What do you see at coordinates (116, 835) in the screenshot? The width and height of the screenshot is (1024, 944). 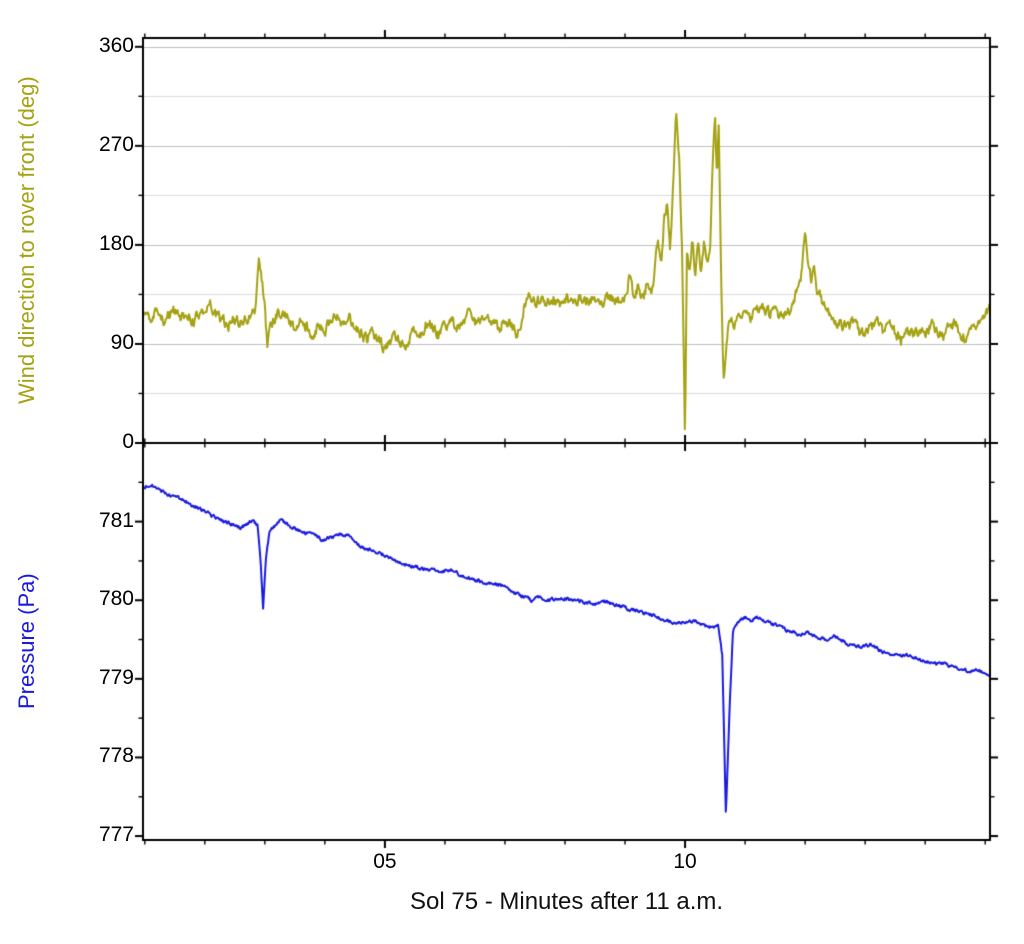 I see `y-tick-label: 777` at bounding box center [116, 835].